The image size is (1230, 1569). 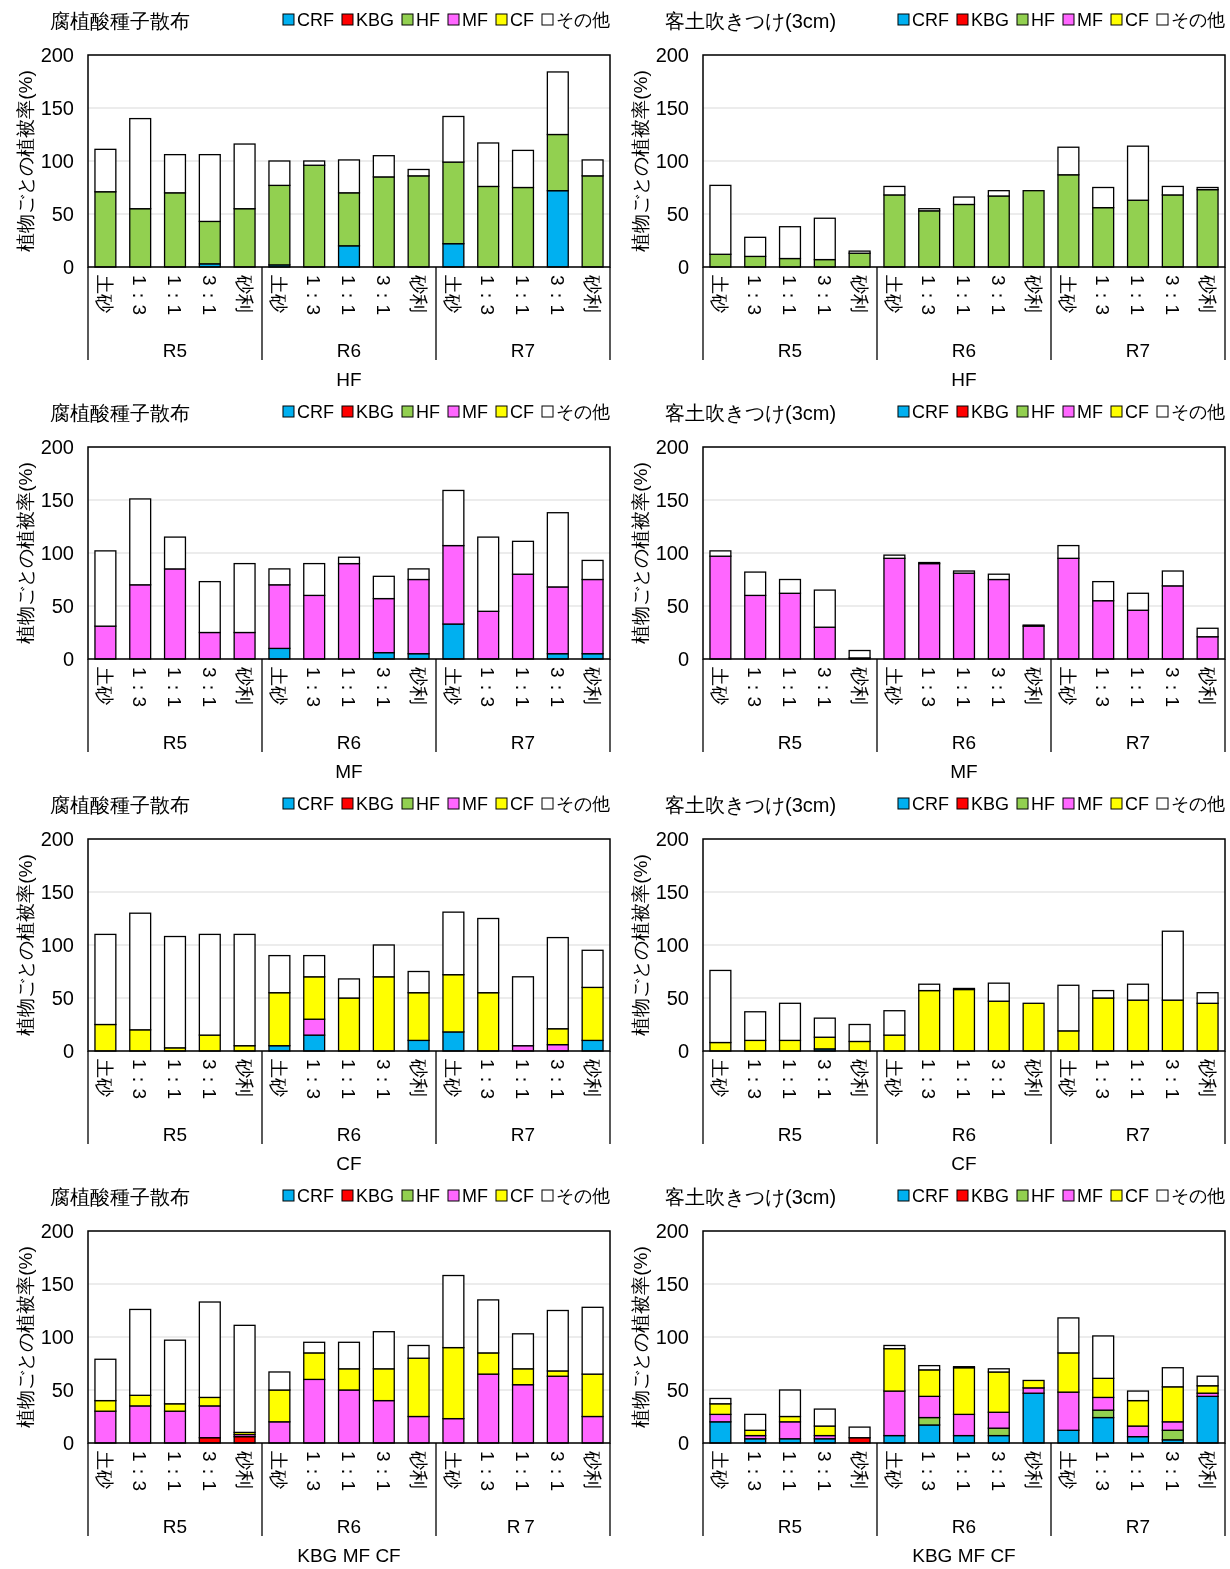 I want to click on text: R７, so click(x=523, y=1526).